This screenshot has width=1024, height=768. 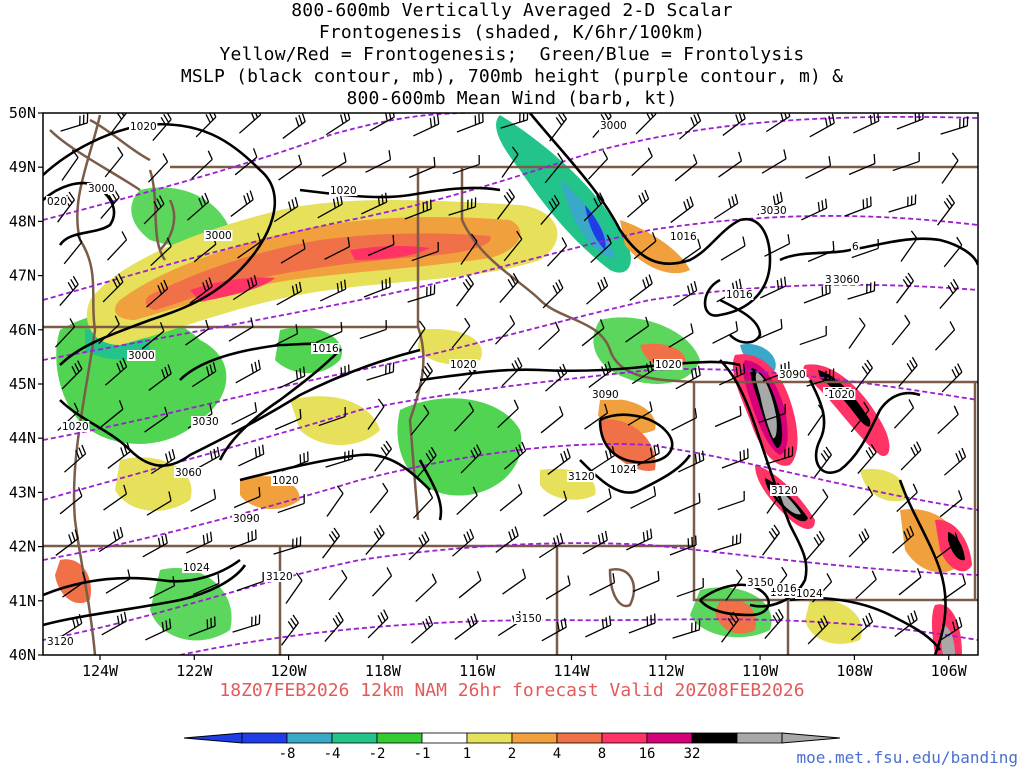 I want to click on lon-label: 120W, so click(x=289, y=671).